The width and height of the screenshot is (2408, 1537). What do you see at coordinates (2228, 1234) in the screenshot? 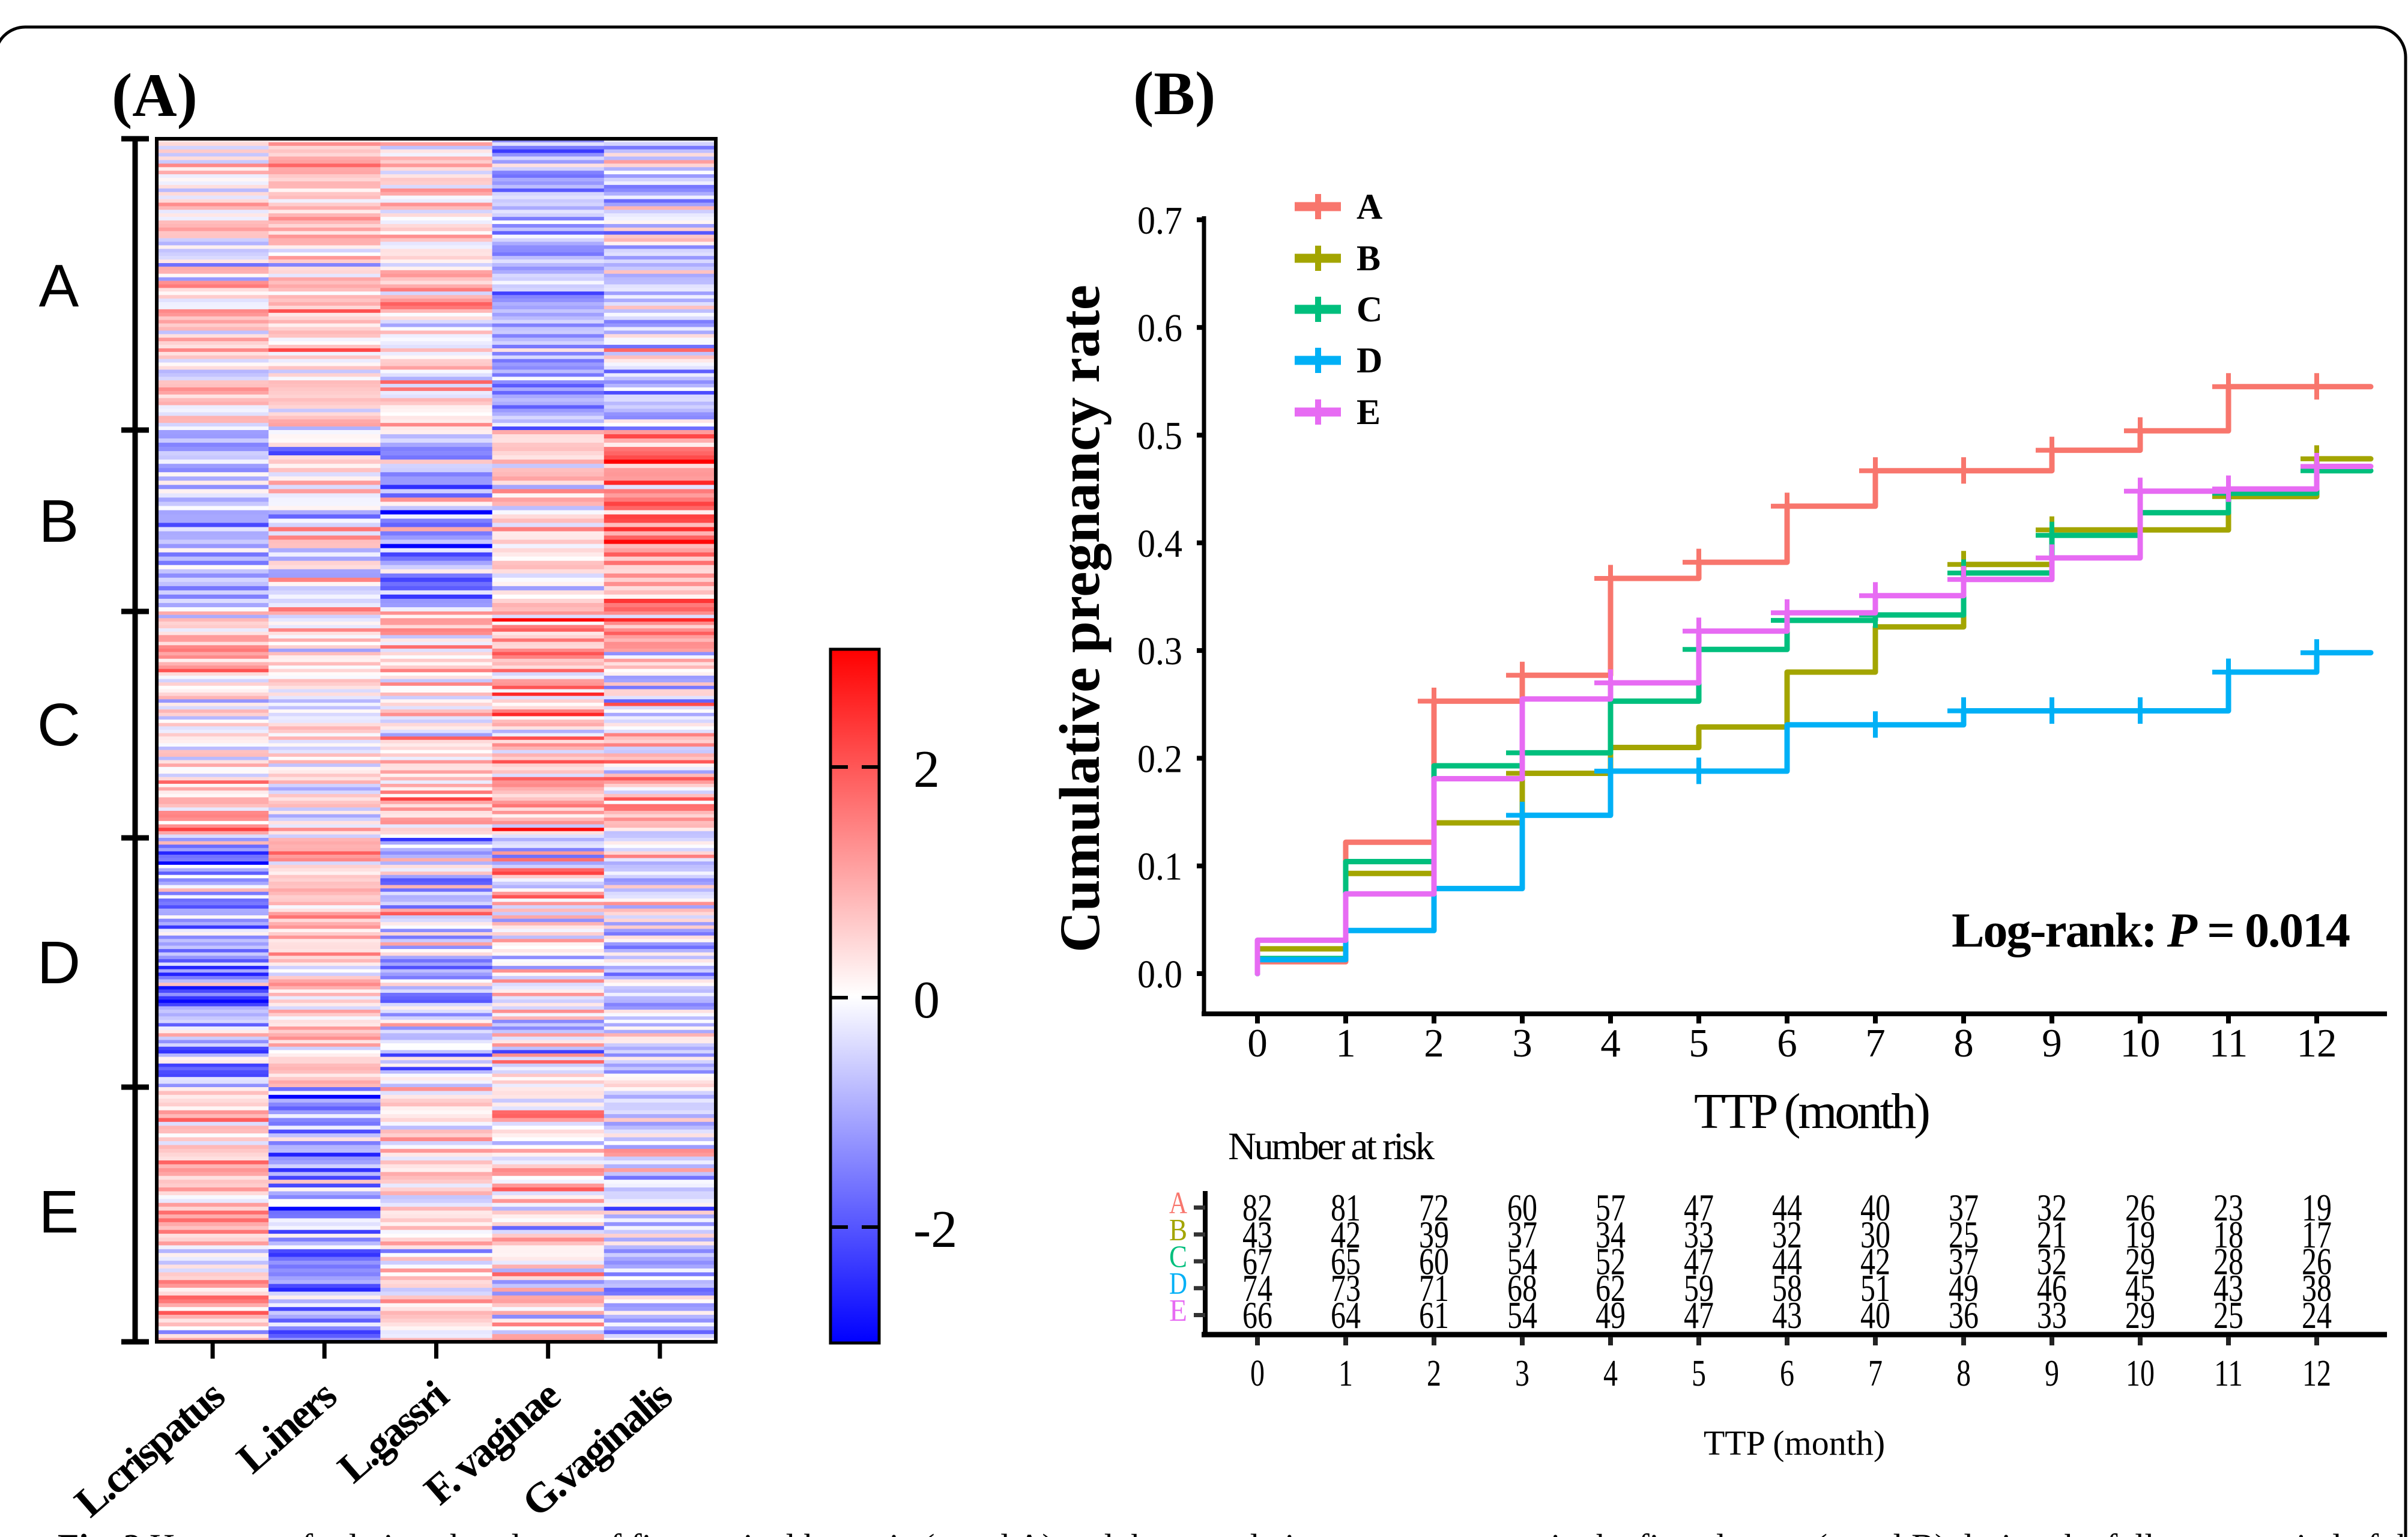
I see `svg-text: 18` at bounding box center [2228, 1234].